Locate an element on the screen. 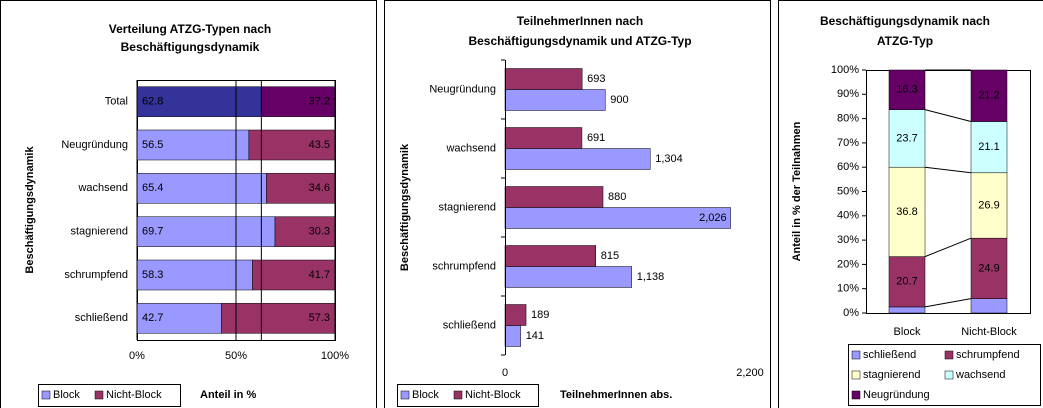 The width and height of the screenshot is (1043, 408). y-tick-label: 70% is located at coordinates (848, 143).